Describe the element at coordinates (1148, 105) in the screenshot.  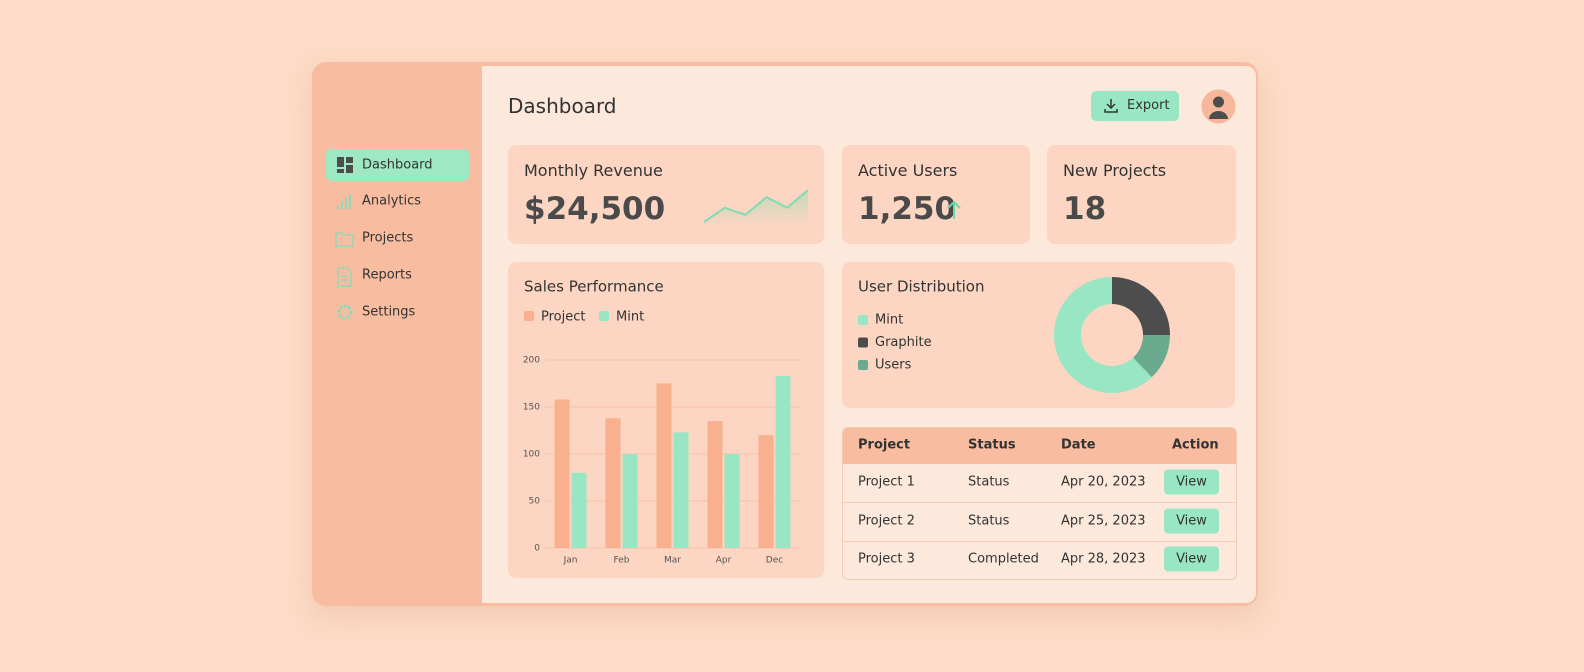
I see `export-label: Export` at that location.